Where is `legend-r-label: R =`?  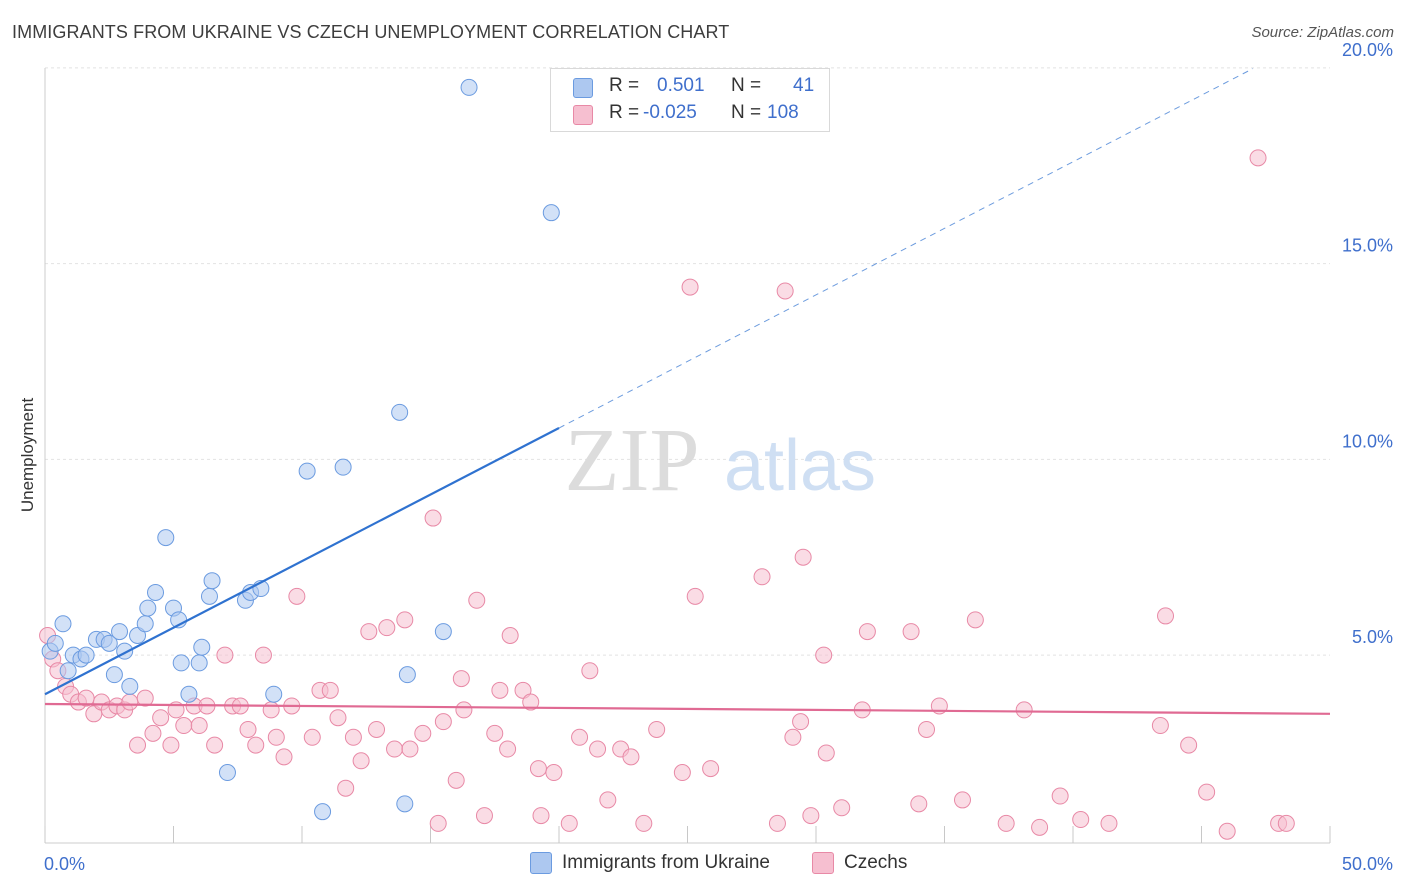
legend-r-label: R = is located at coordinates (624, 112).